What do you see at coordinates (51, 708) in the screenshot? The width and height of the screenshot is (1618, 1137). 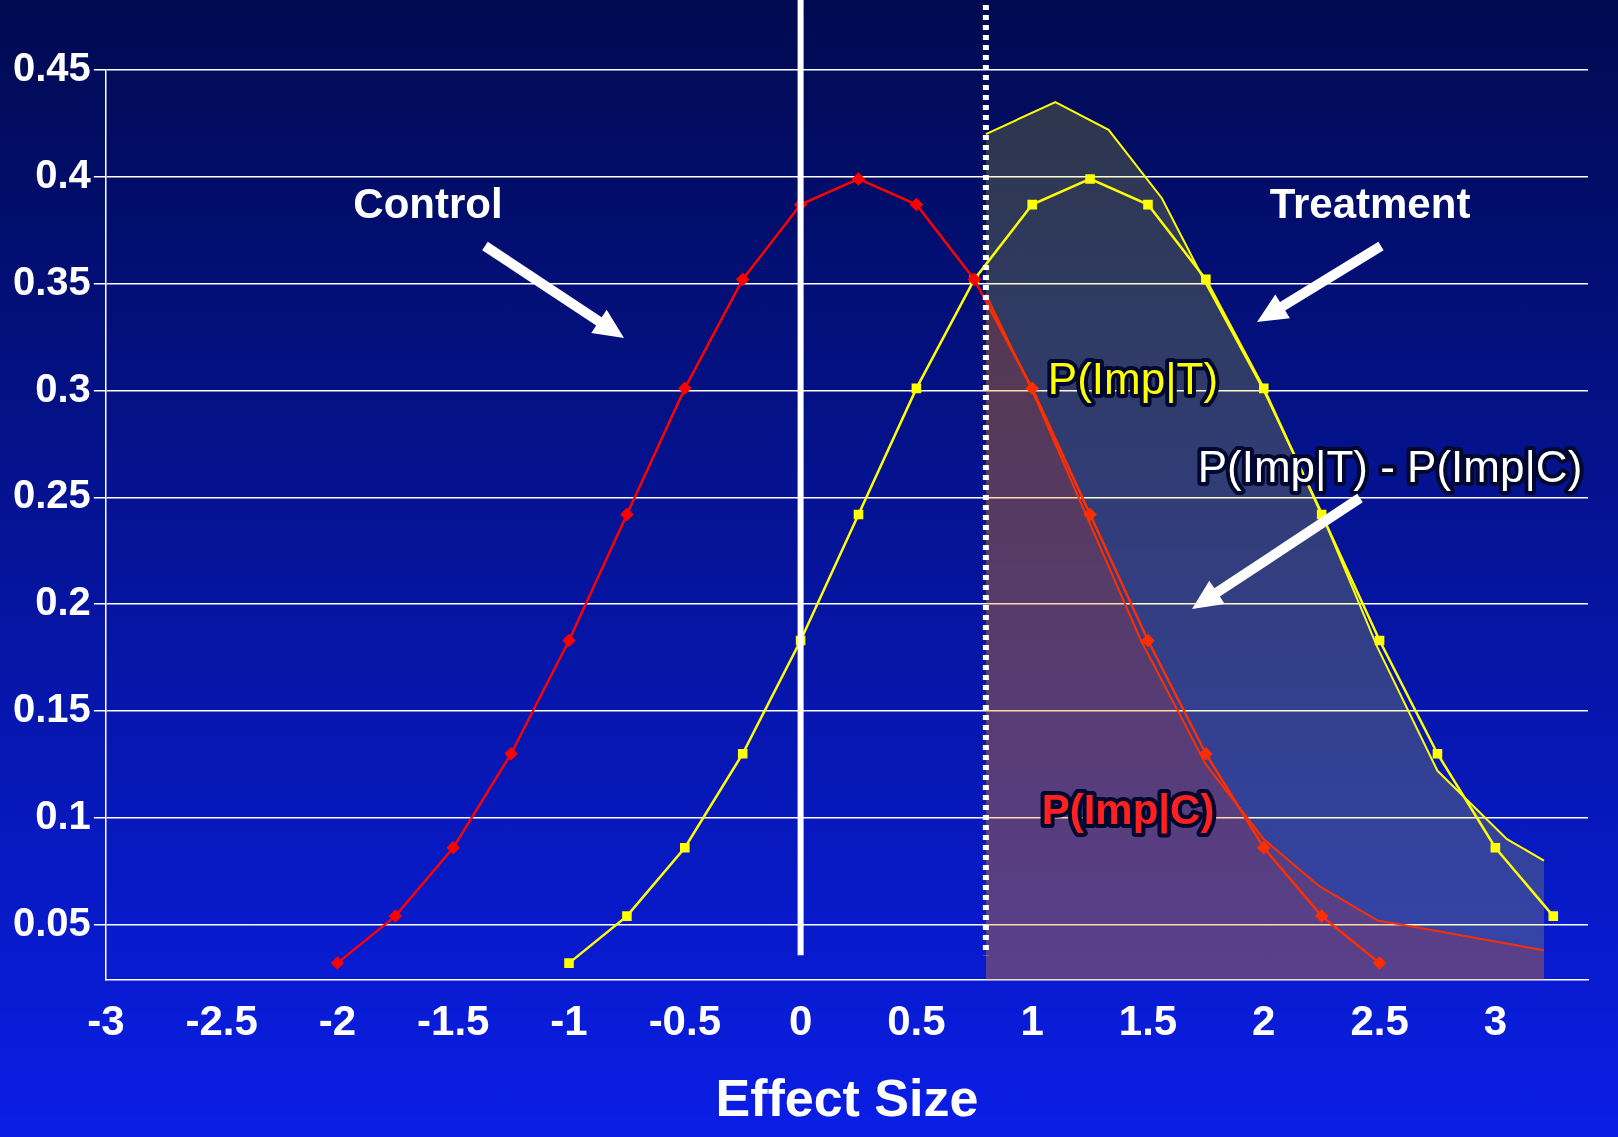 I see `y-tick-label: 0.15` at bounding box center [51, 708].